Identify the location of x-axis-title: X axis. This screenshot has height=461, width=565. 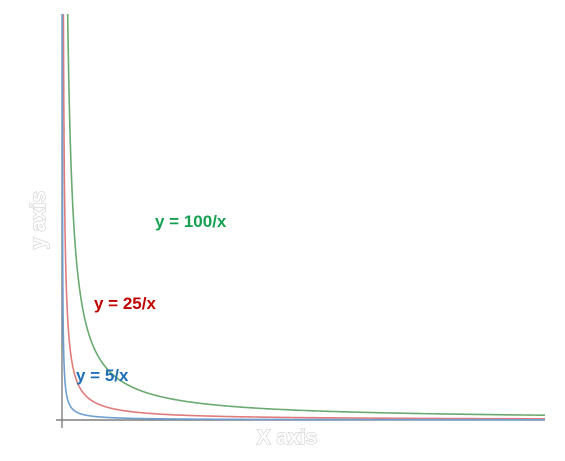
(287, 437).